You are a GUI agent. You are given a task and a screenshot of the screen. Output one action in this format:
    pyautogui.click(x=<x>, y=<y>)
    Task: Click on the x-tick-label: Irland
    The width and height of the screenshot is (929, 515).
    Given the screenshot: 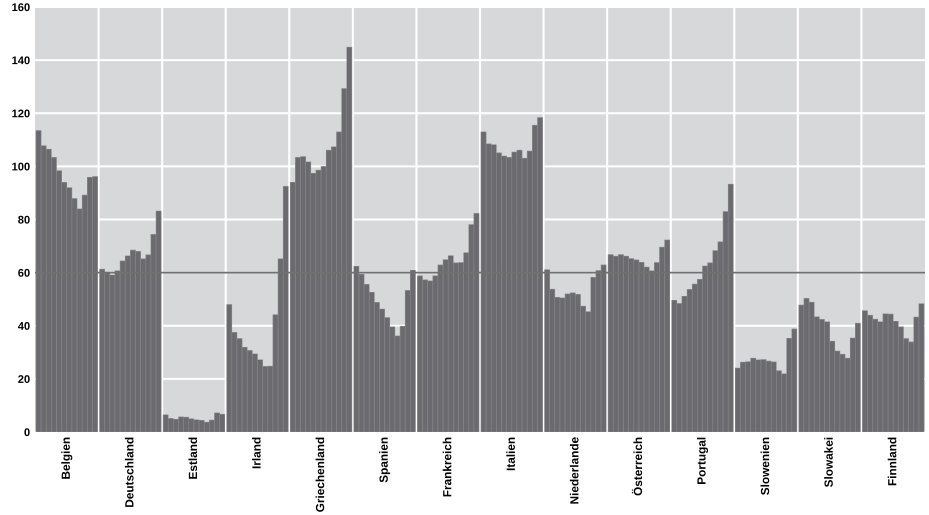 What is the action you would take?
    pyautogui.click(x=256, y=453)
    